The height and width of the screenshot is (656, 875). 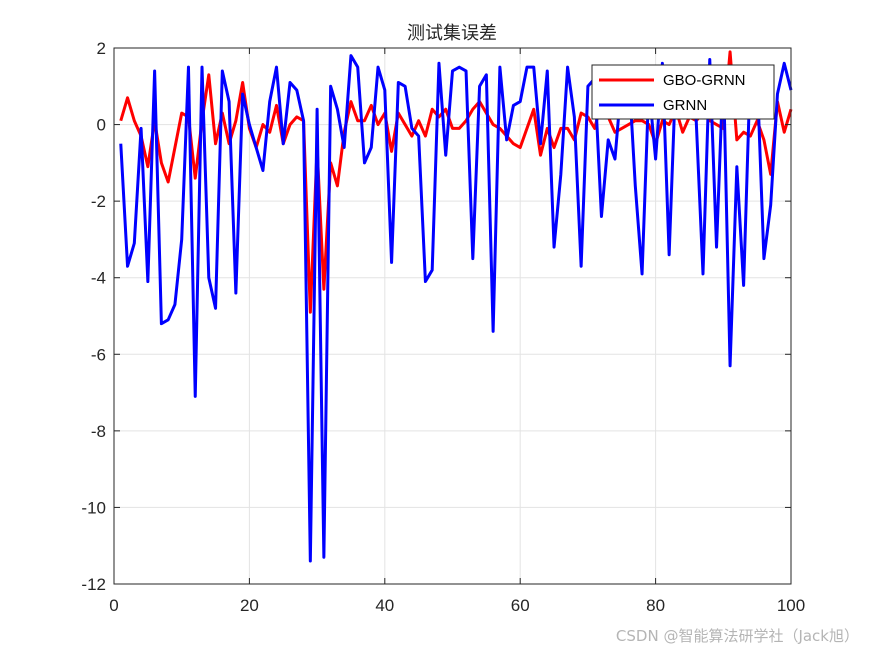 What do you see at coordinates (93, 316) in the screenshot?
I see `y-tick-labels: 2 0 -2 -4 -6 -8 -10 -12` at bounding box center [93, 316].